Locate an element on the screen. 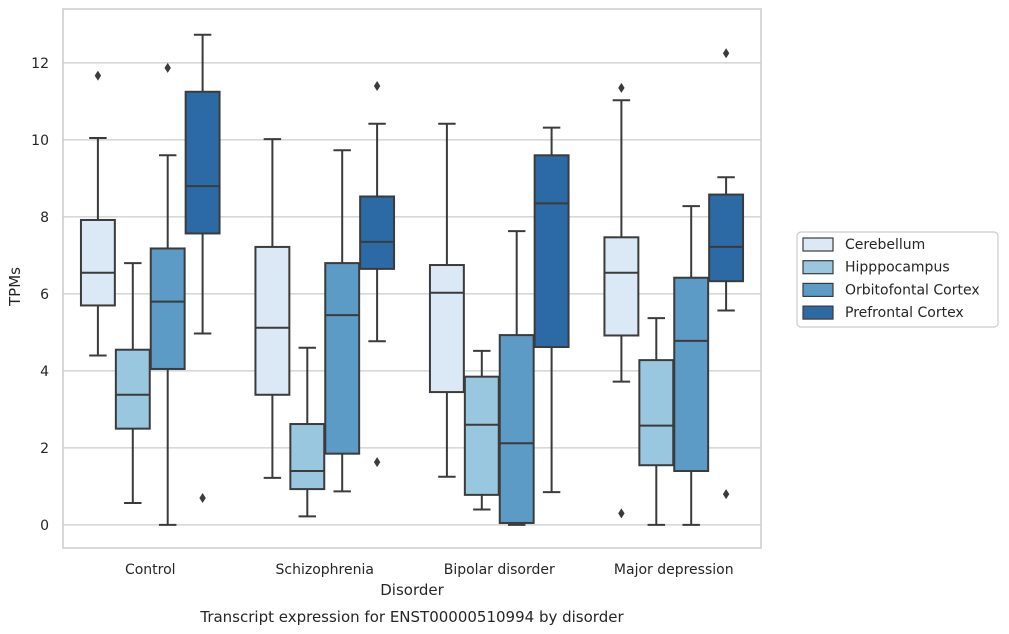  y-tick-label: 6 is located at coordinates (44, 295).